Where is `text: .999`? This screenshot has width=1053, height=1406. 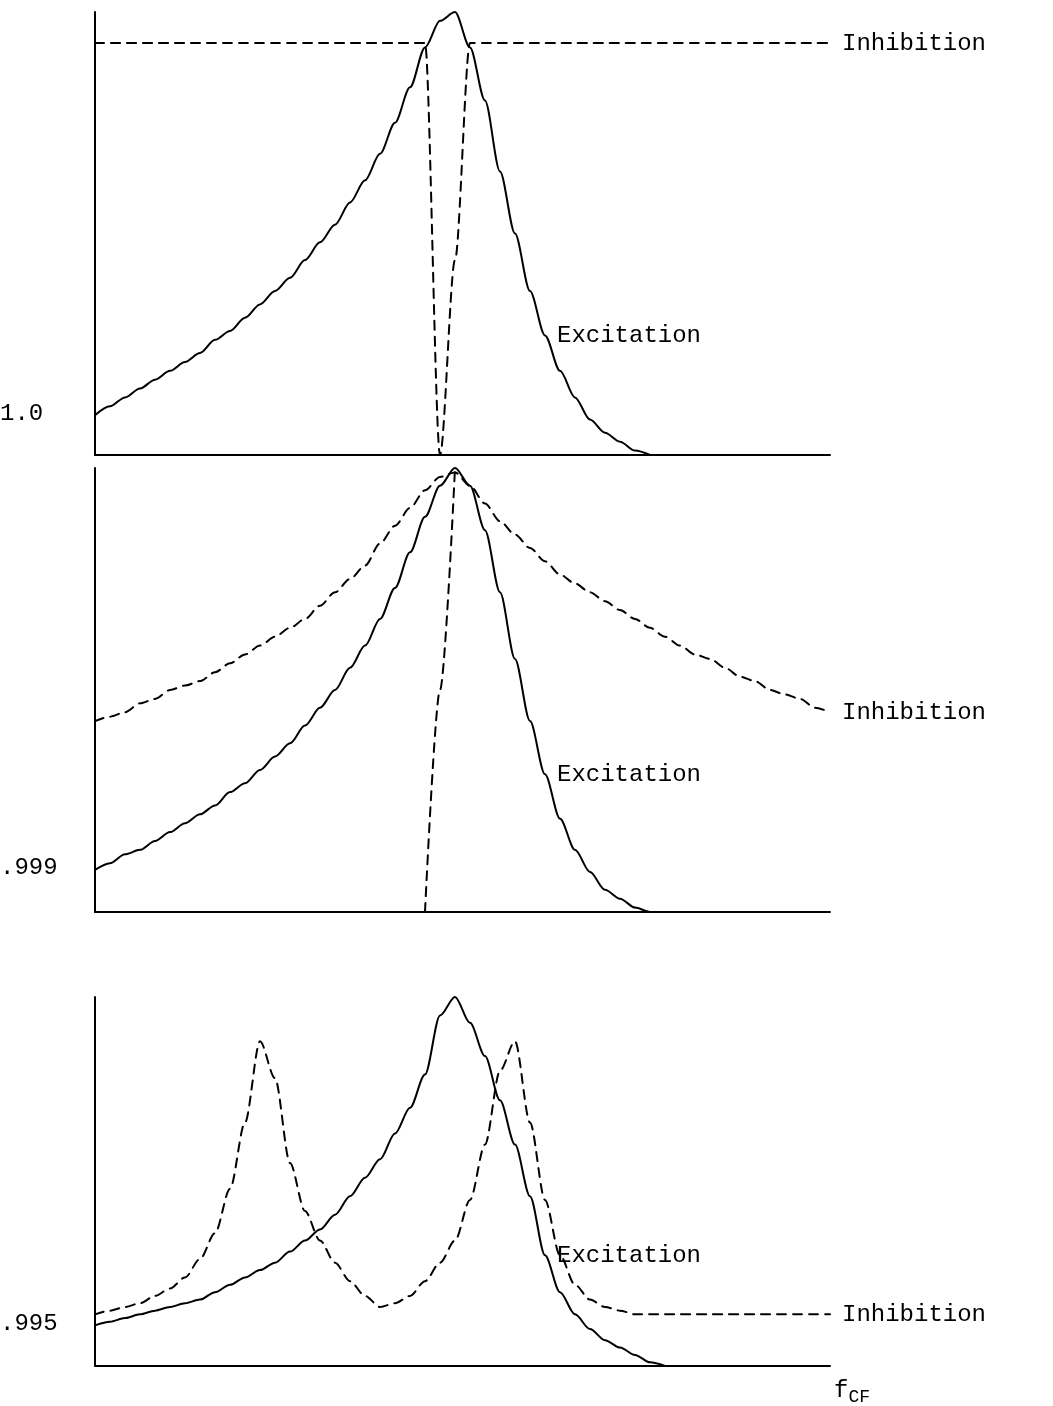
text: .999 is located at coordinates (29, 868).